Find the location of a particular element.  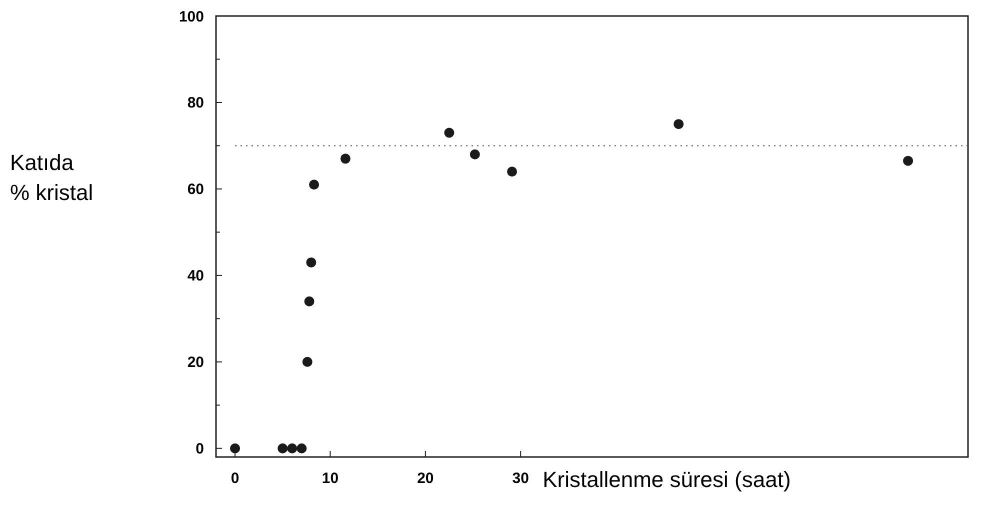

x-axis-title: Kristallenme süresi (saat) is located at coordinates (666, 479).